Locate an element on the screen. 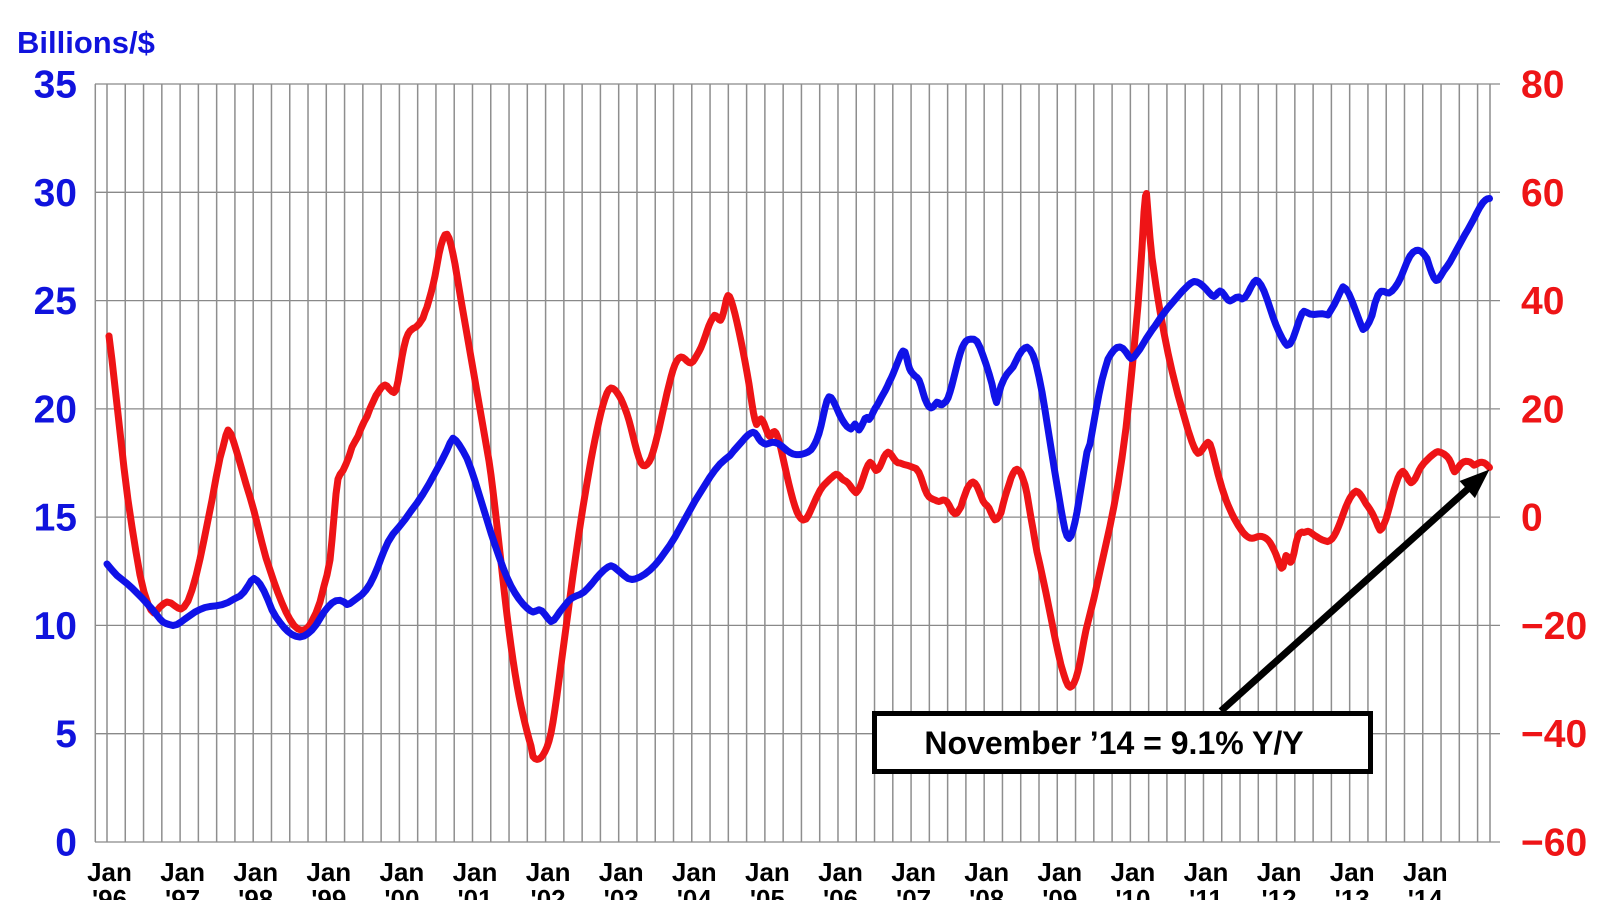  svg-text: '03 is located at coordinates (621, 892).